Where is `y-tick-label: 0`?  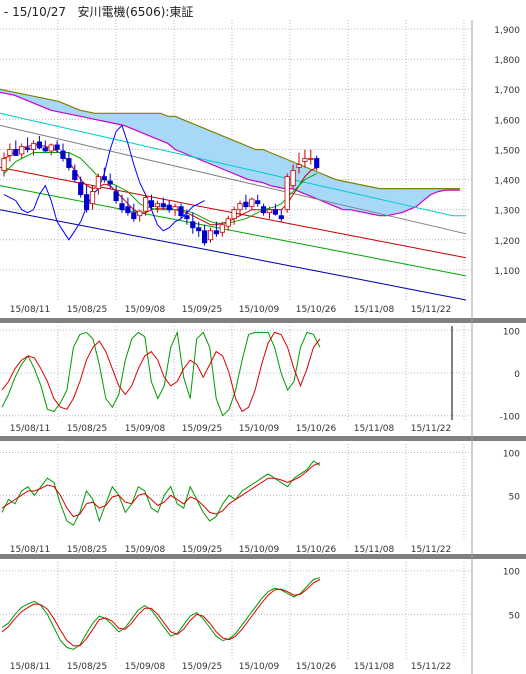 y-tick-label: 0 is located at coordinates (517, 375).